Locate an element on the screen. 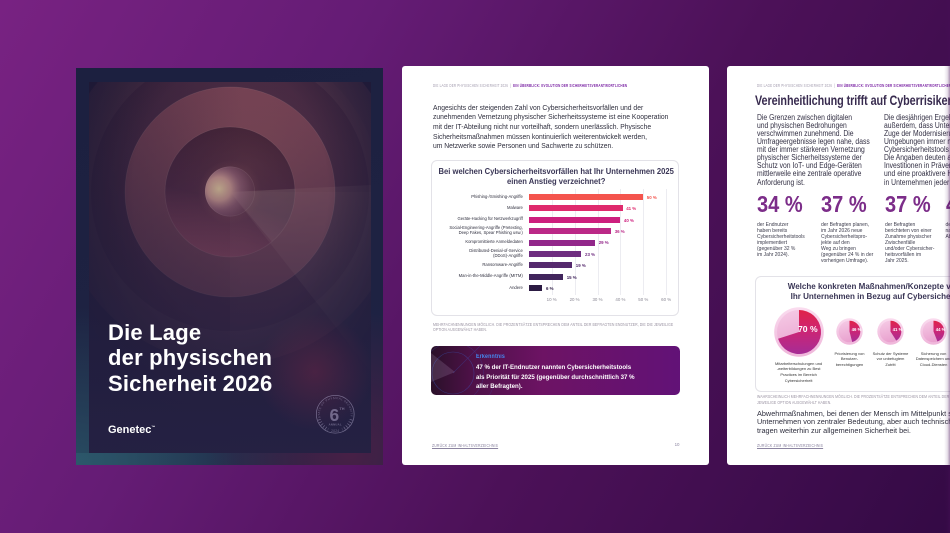  svg-text: 6 is located at coordinates (335, 415).